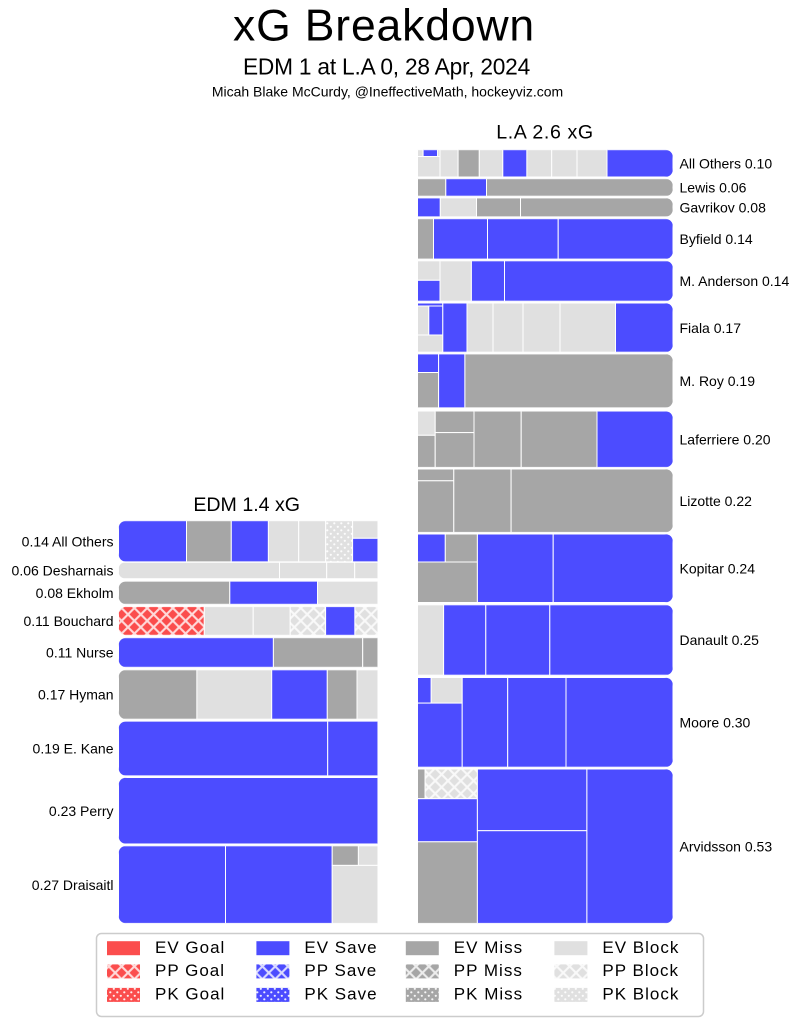  I want to click on svg-text: EV Miss, so click(488, 947).